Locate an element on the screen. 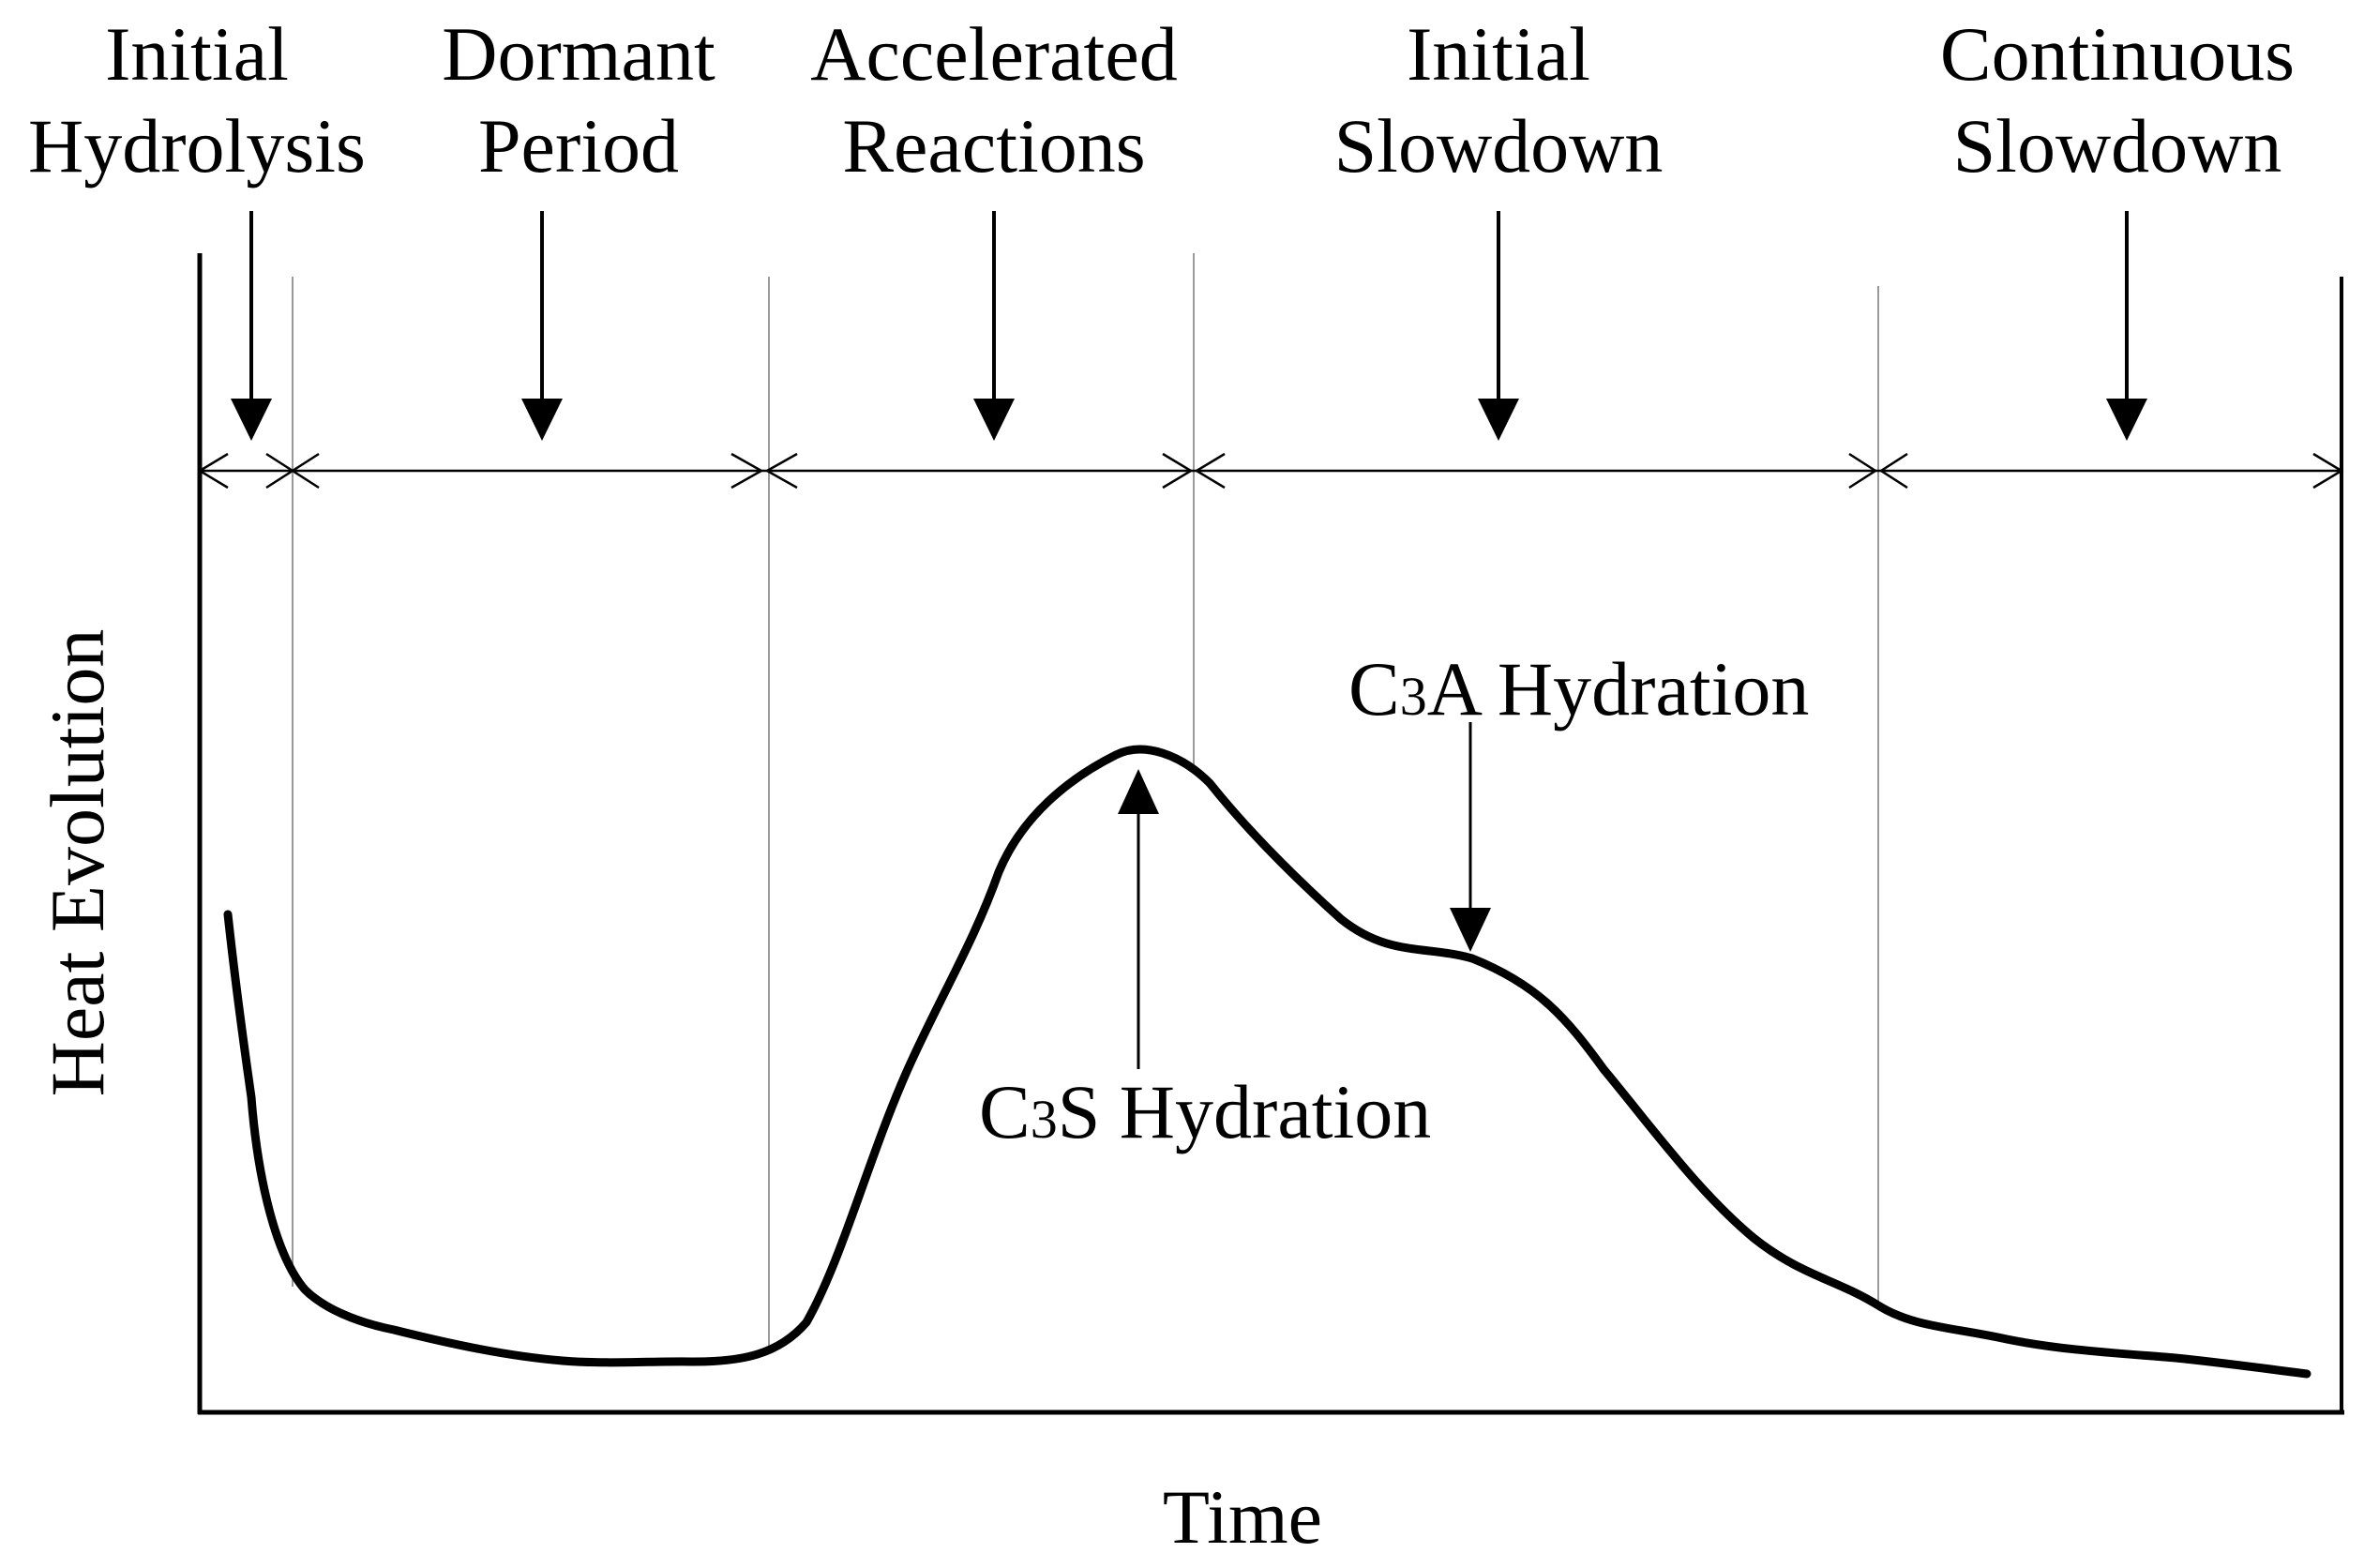  stage-label-1-line2: Hydrolysis is located at coordinates (197, 145).